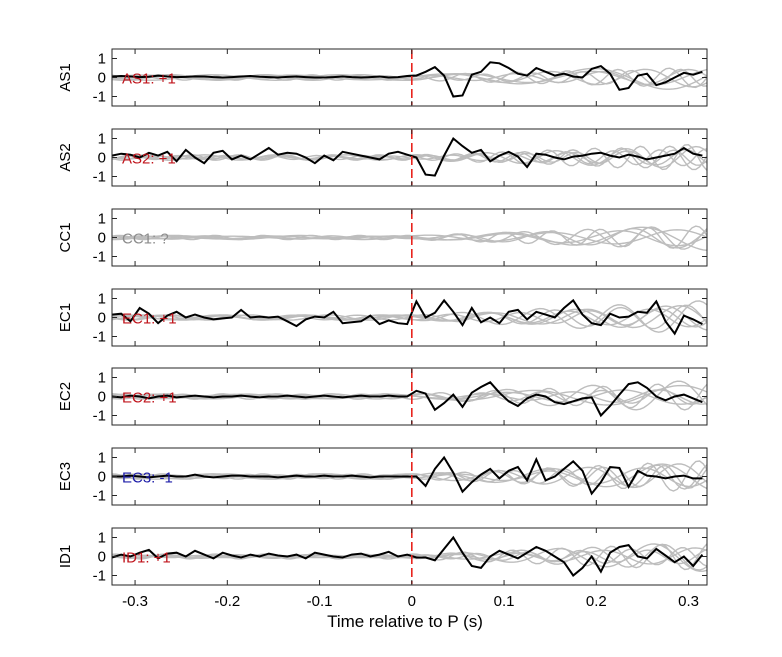  Describe the element at coordinates (149, 159) in the screenshot. I see `polarity-annotation: AS2: +1` at that location.